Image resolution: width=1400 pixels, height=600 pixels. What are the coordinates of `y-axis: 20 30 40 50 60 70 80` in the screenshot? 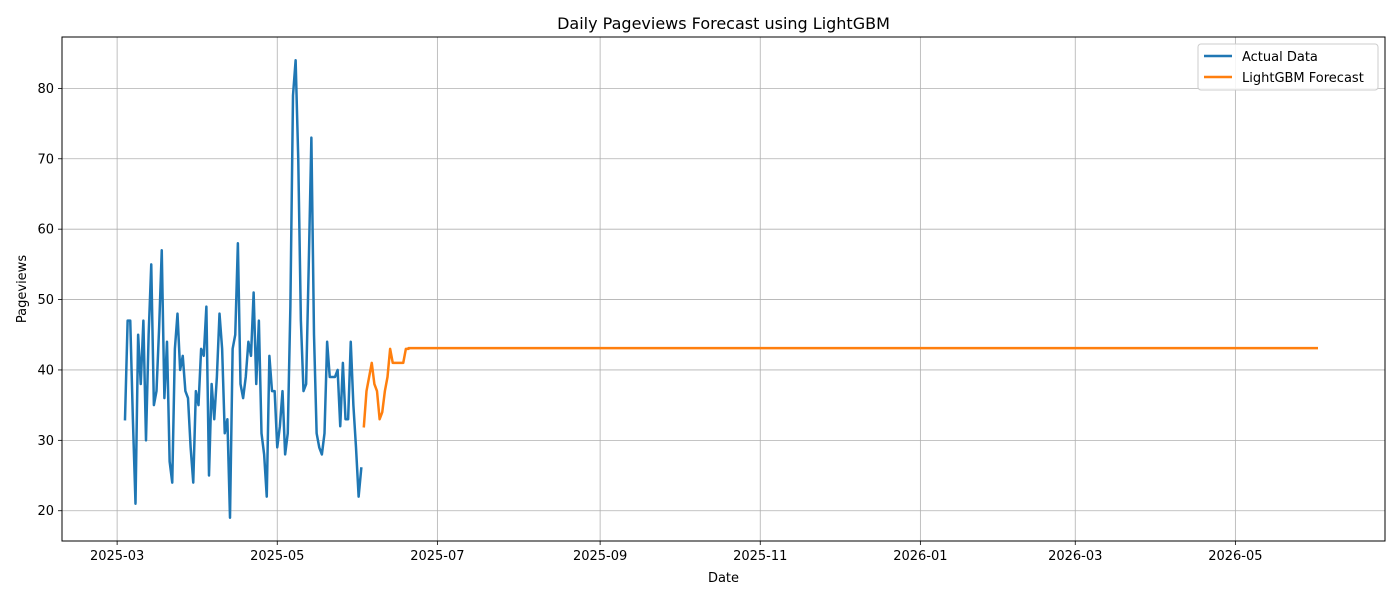 It's located at (49, 300).